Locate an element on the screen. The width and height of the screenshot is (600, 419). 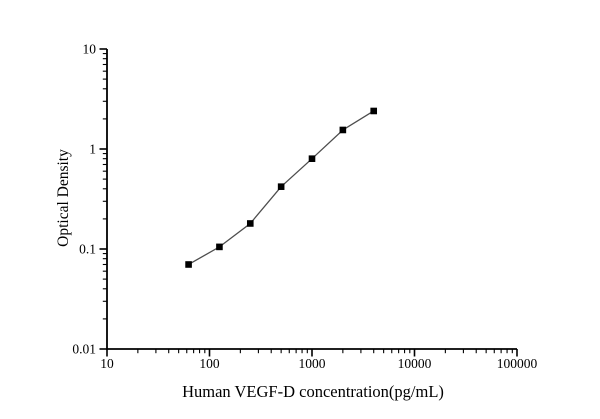
y-axis-title: Optical Density is located at coordinates (63, 198).